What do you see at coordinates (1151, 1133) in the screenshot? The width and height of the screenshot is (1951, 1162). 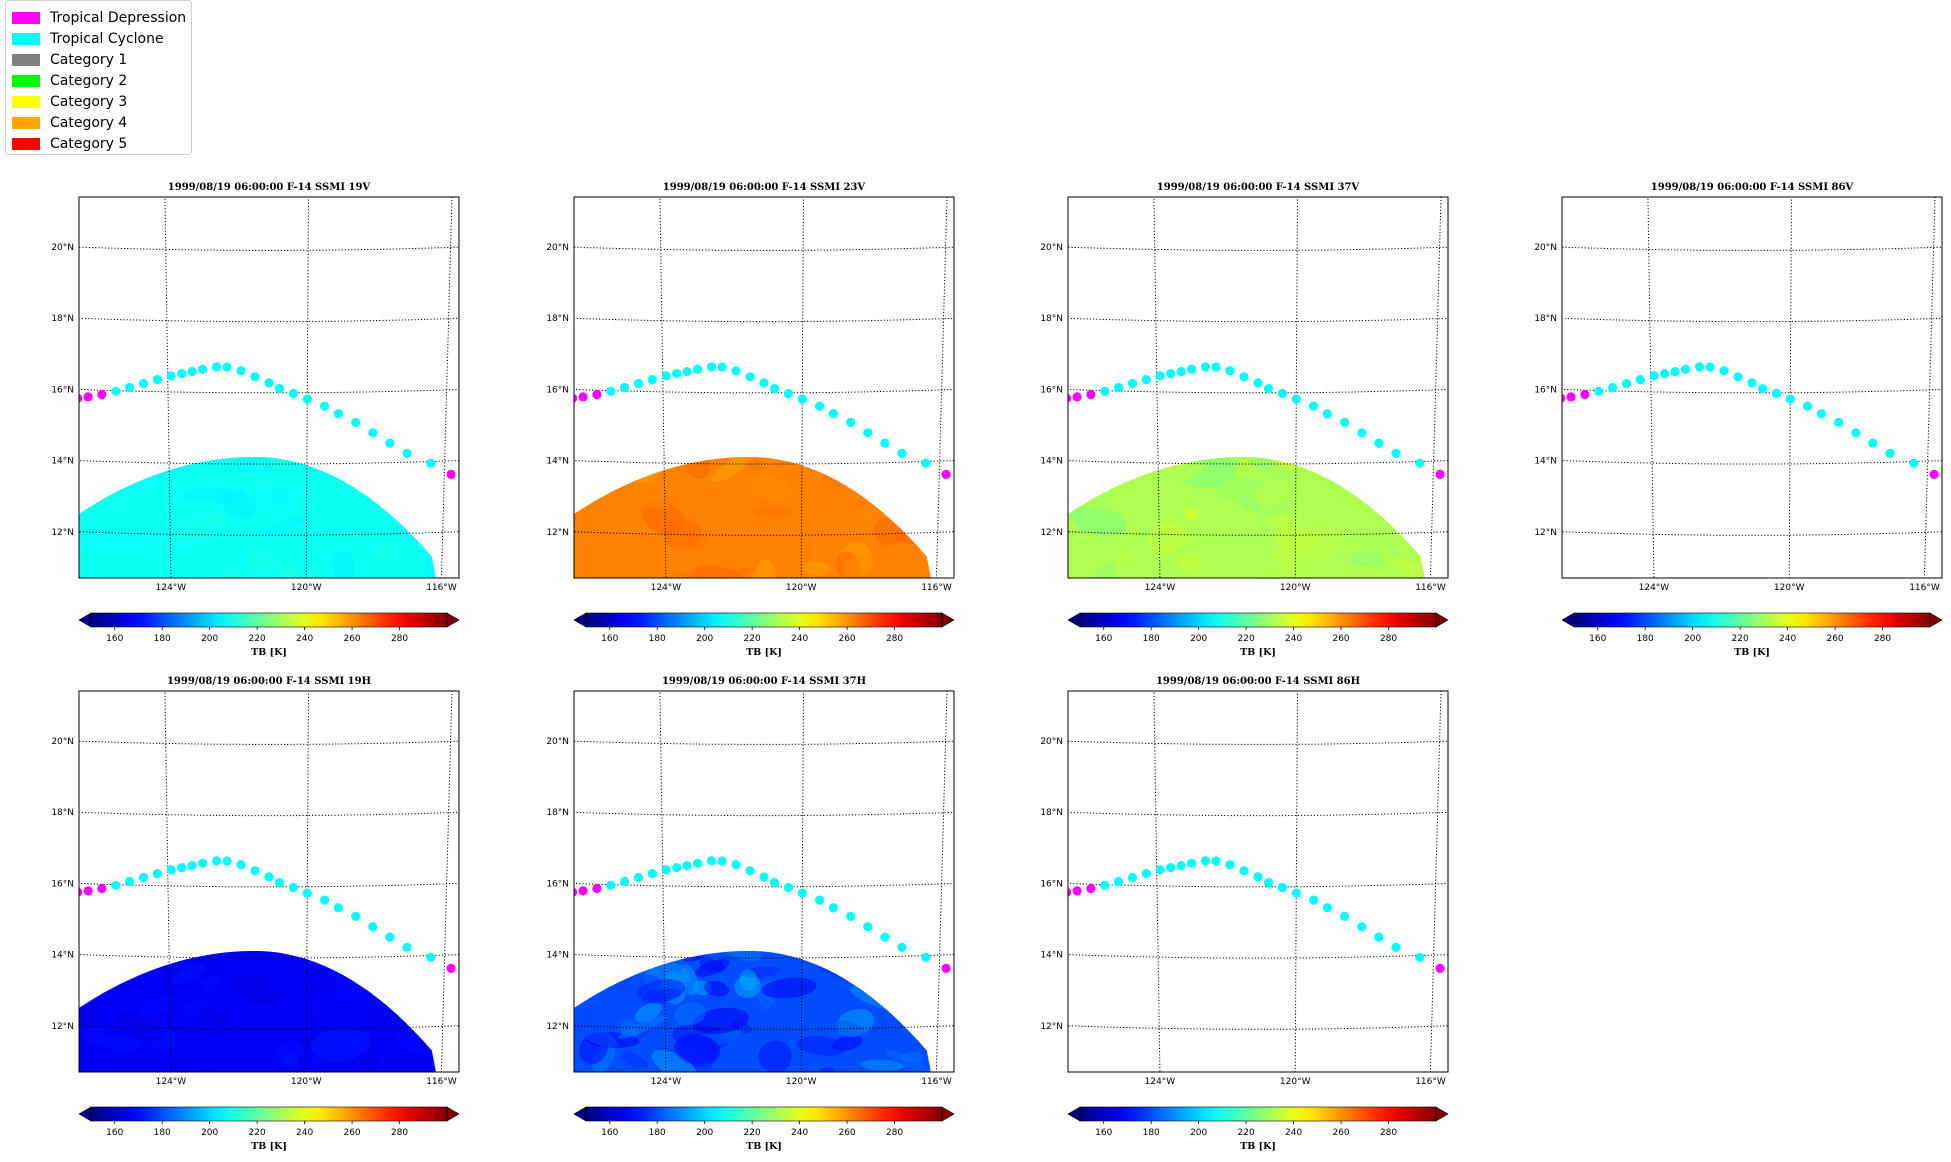 I see `colorbar-tick-label: 180` at bounding box center [1151, 1133].